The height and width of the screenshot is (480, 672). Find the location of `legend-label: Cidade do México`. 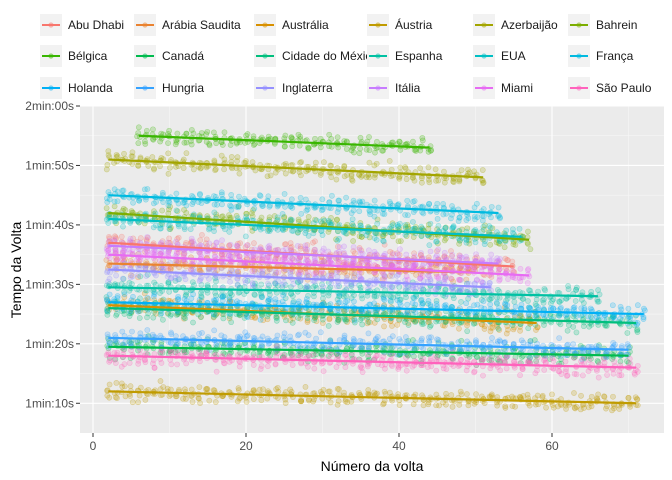

legend-label: Cidade do México is located at coordinates (330, 56).